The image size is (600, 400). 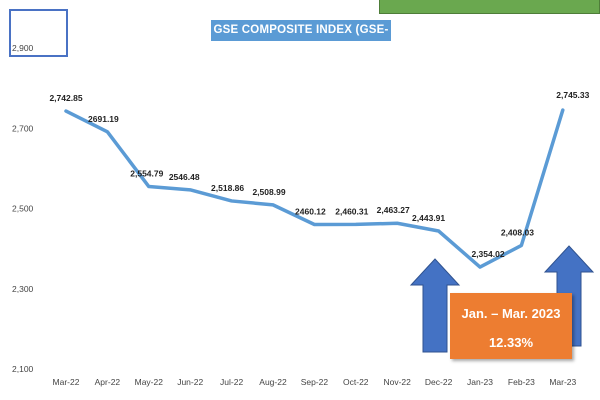 What do you see at coordinates (393, 210) in the screenshot?
I see `data-label: 2,463.27` at bounding box center [393, 210].